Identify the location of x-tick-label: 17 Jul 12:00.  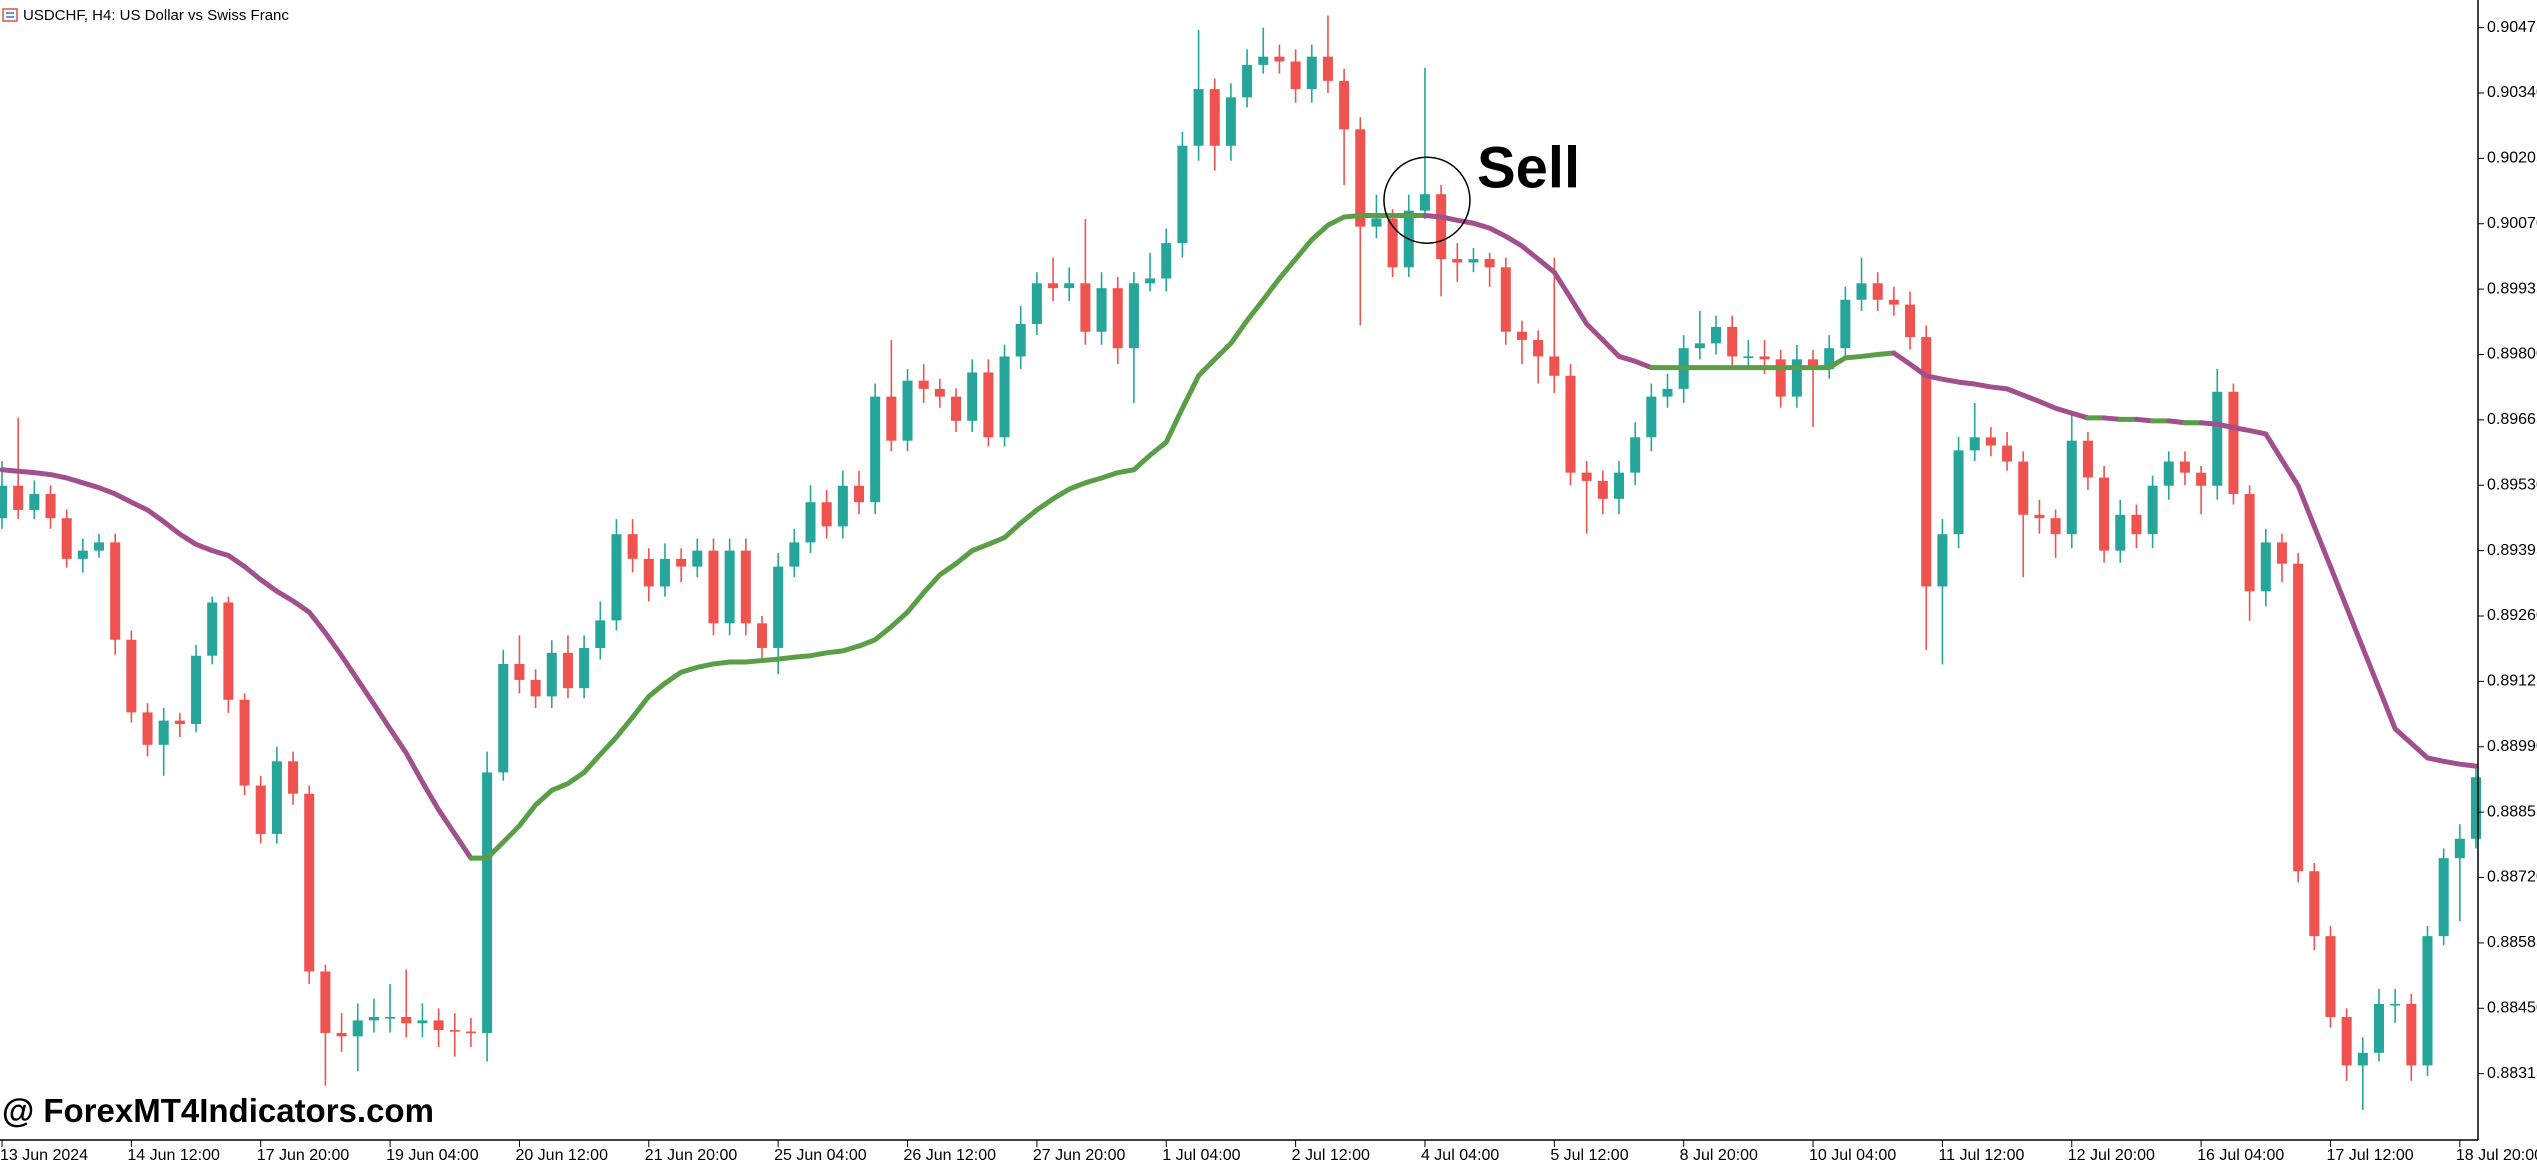
(2369, 1155).